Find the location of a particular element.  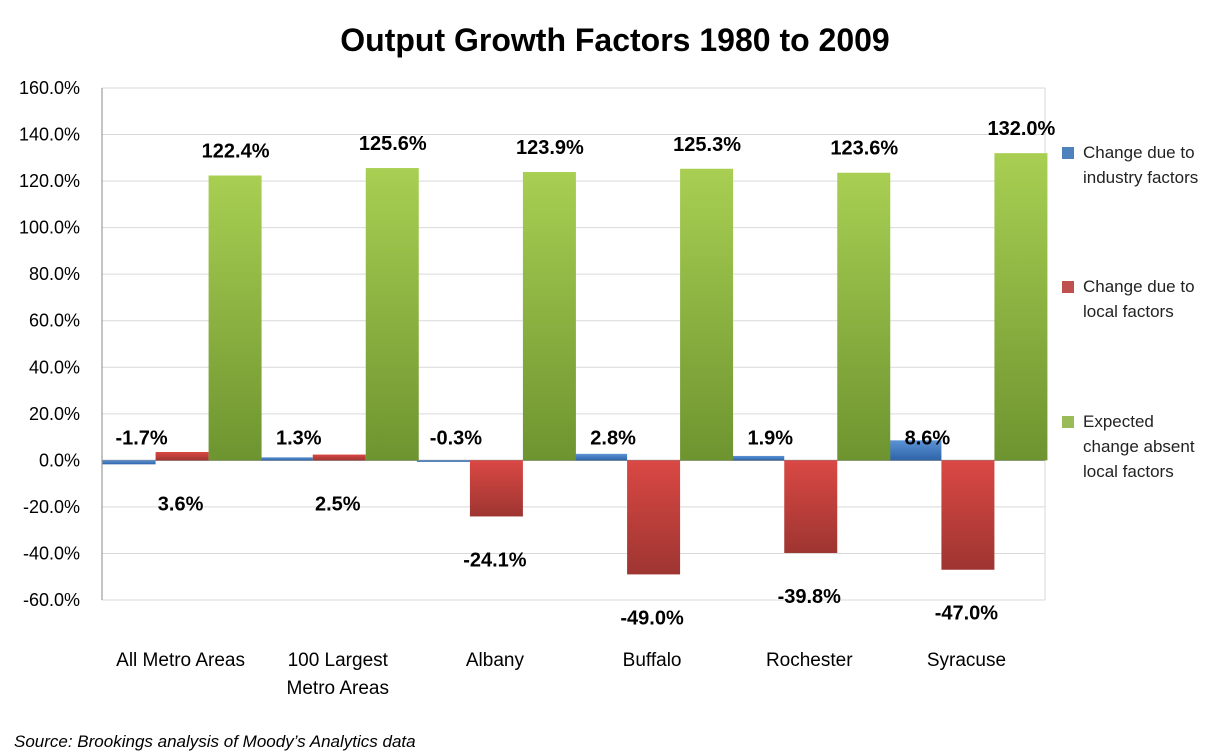

data-label: -0.3% is located at coordinates (456, 438).